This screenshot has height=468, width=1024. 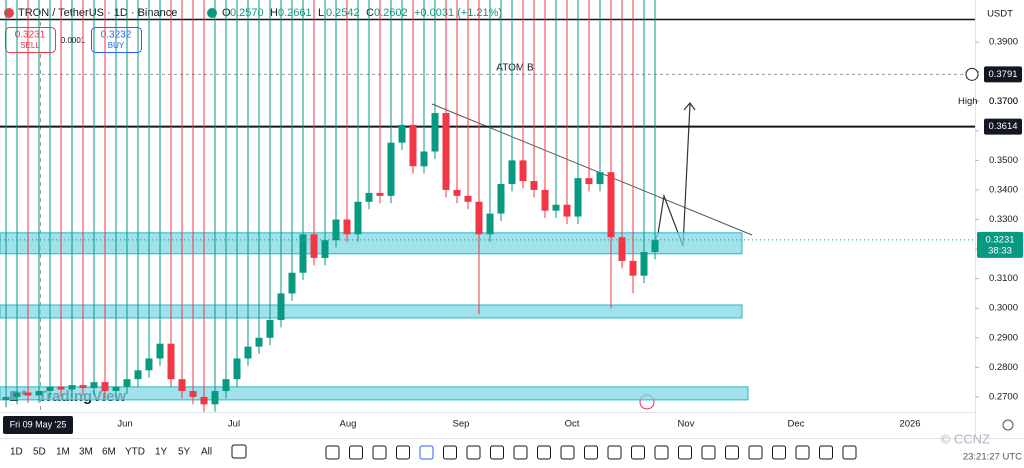 What do you see at coordinates (234, 424) in the screenshot?
I see `x-tick-label: Jul` at bounding box center [234, 424].